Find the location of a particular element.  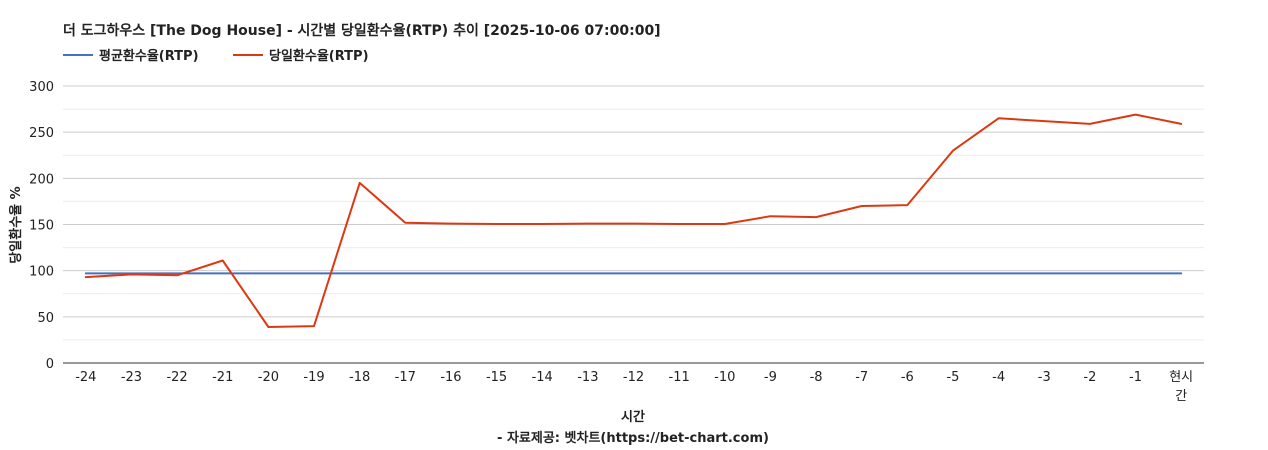

y-axis-title: 당일환수율 % is located at coordinates (16, 224).